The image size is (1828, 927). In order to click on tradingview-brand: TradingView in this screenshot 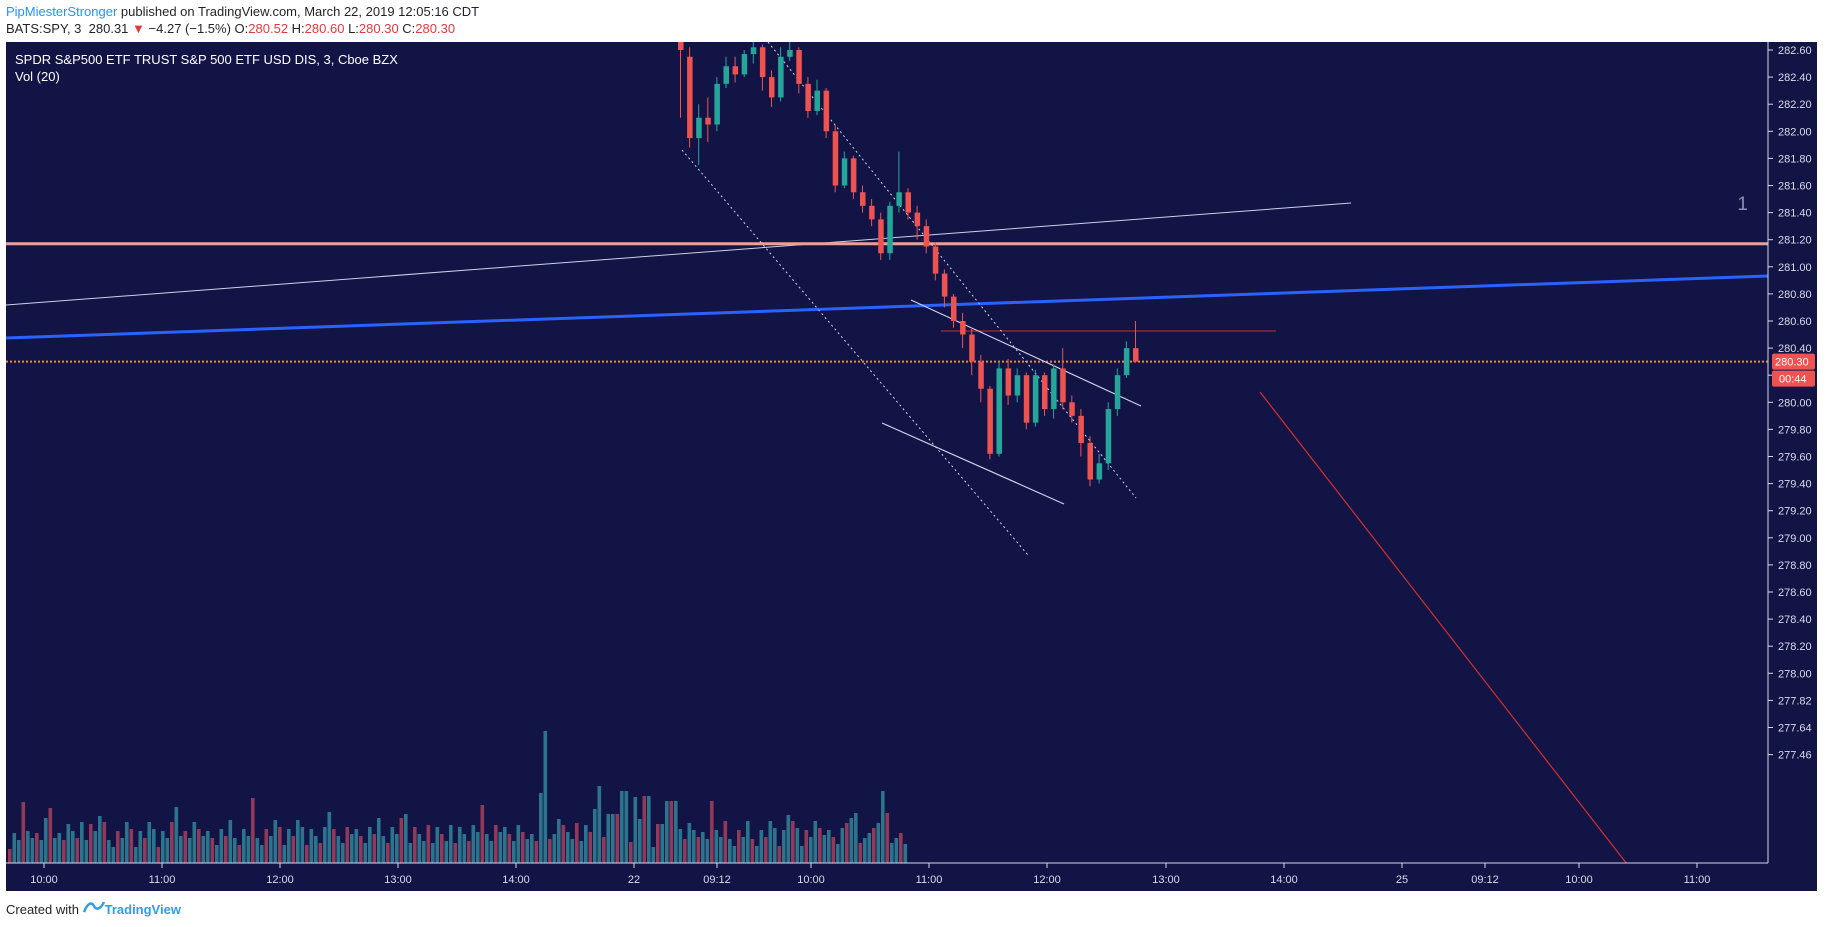, I will do `click(142, 909)`.